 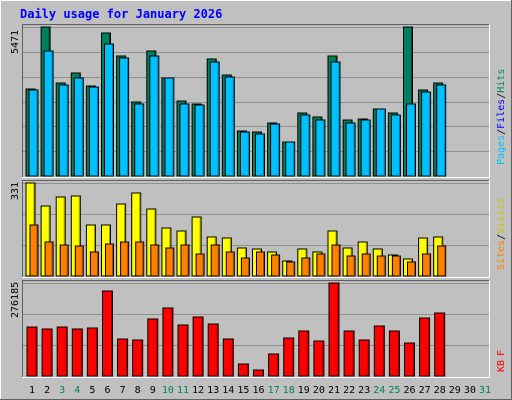 What do you see at coordinates (274, 390) in the screenshot?
I see `tick-label-day-17: 17` at bounding box center [274, 390].